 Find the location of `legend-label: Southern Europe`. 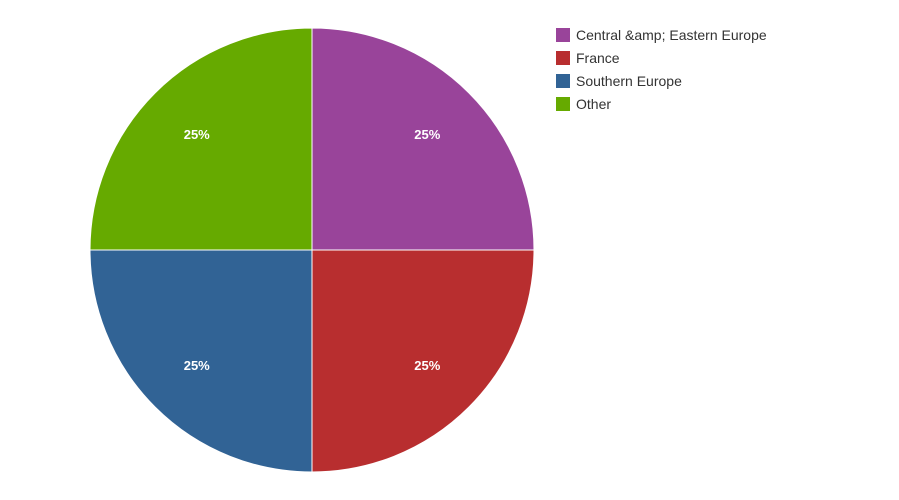

legend-label: Southern Europe is located at coordinates (629, 80).